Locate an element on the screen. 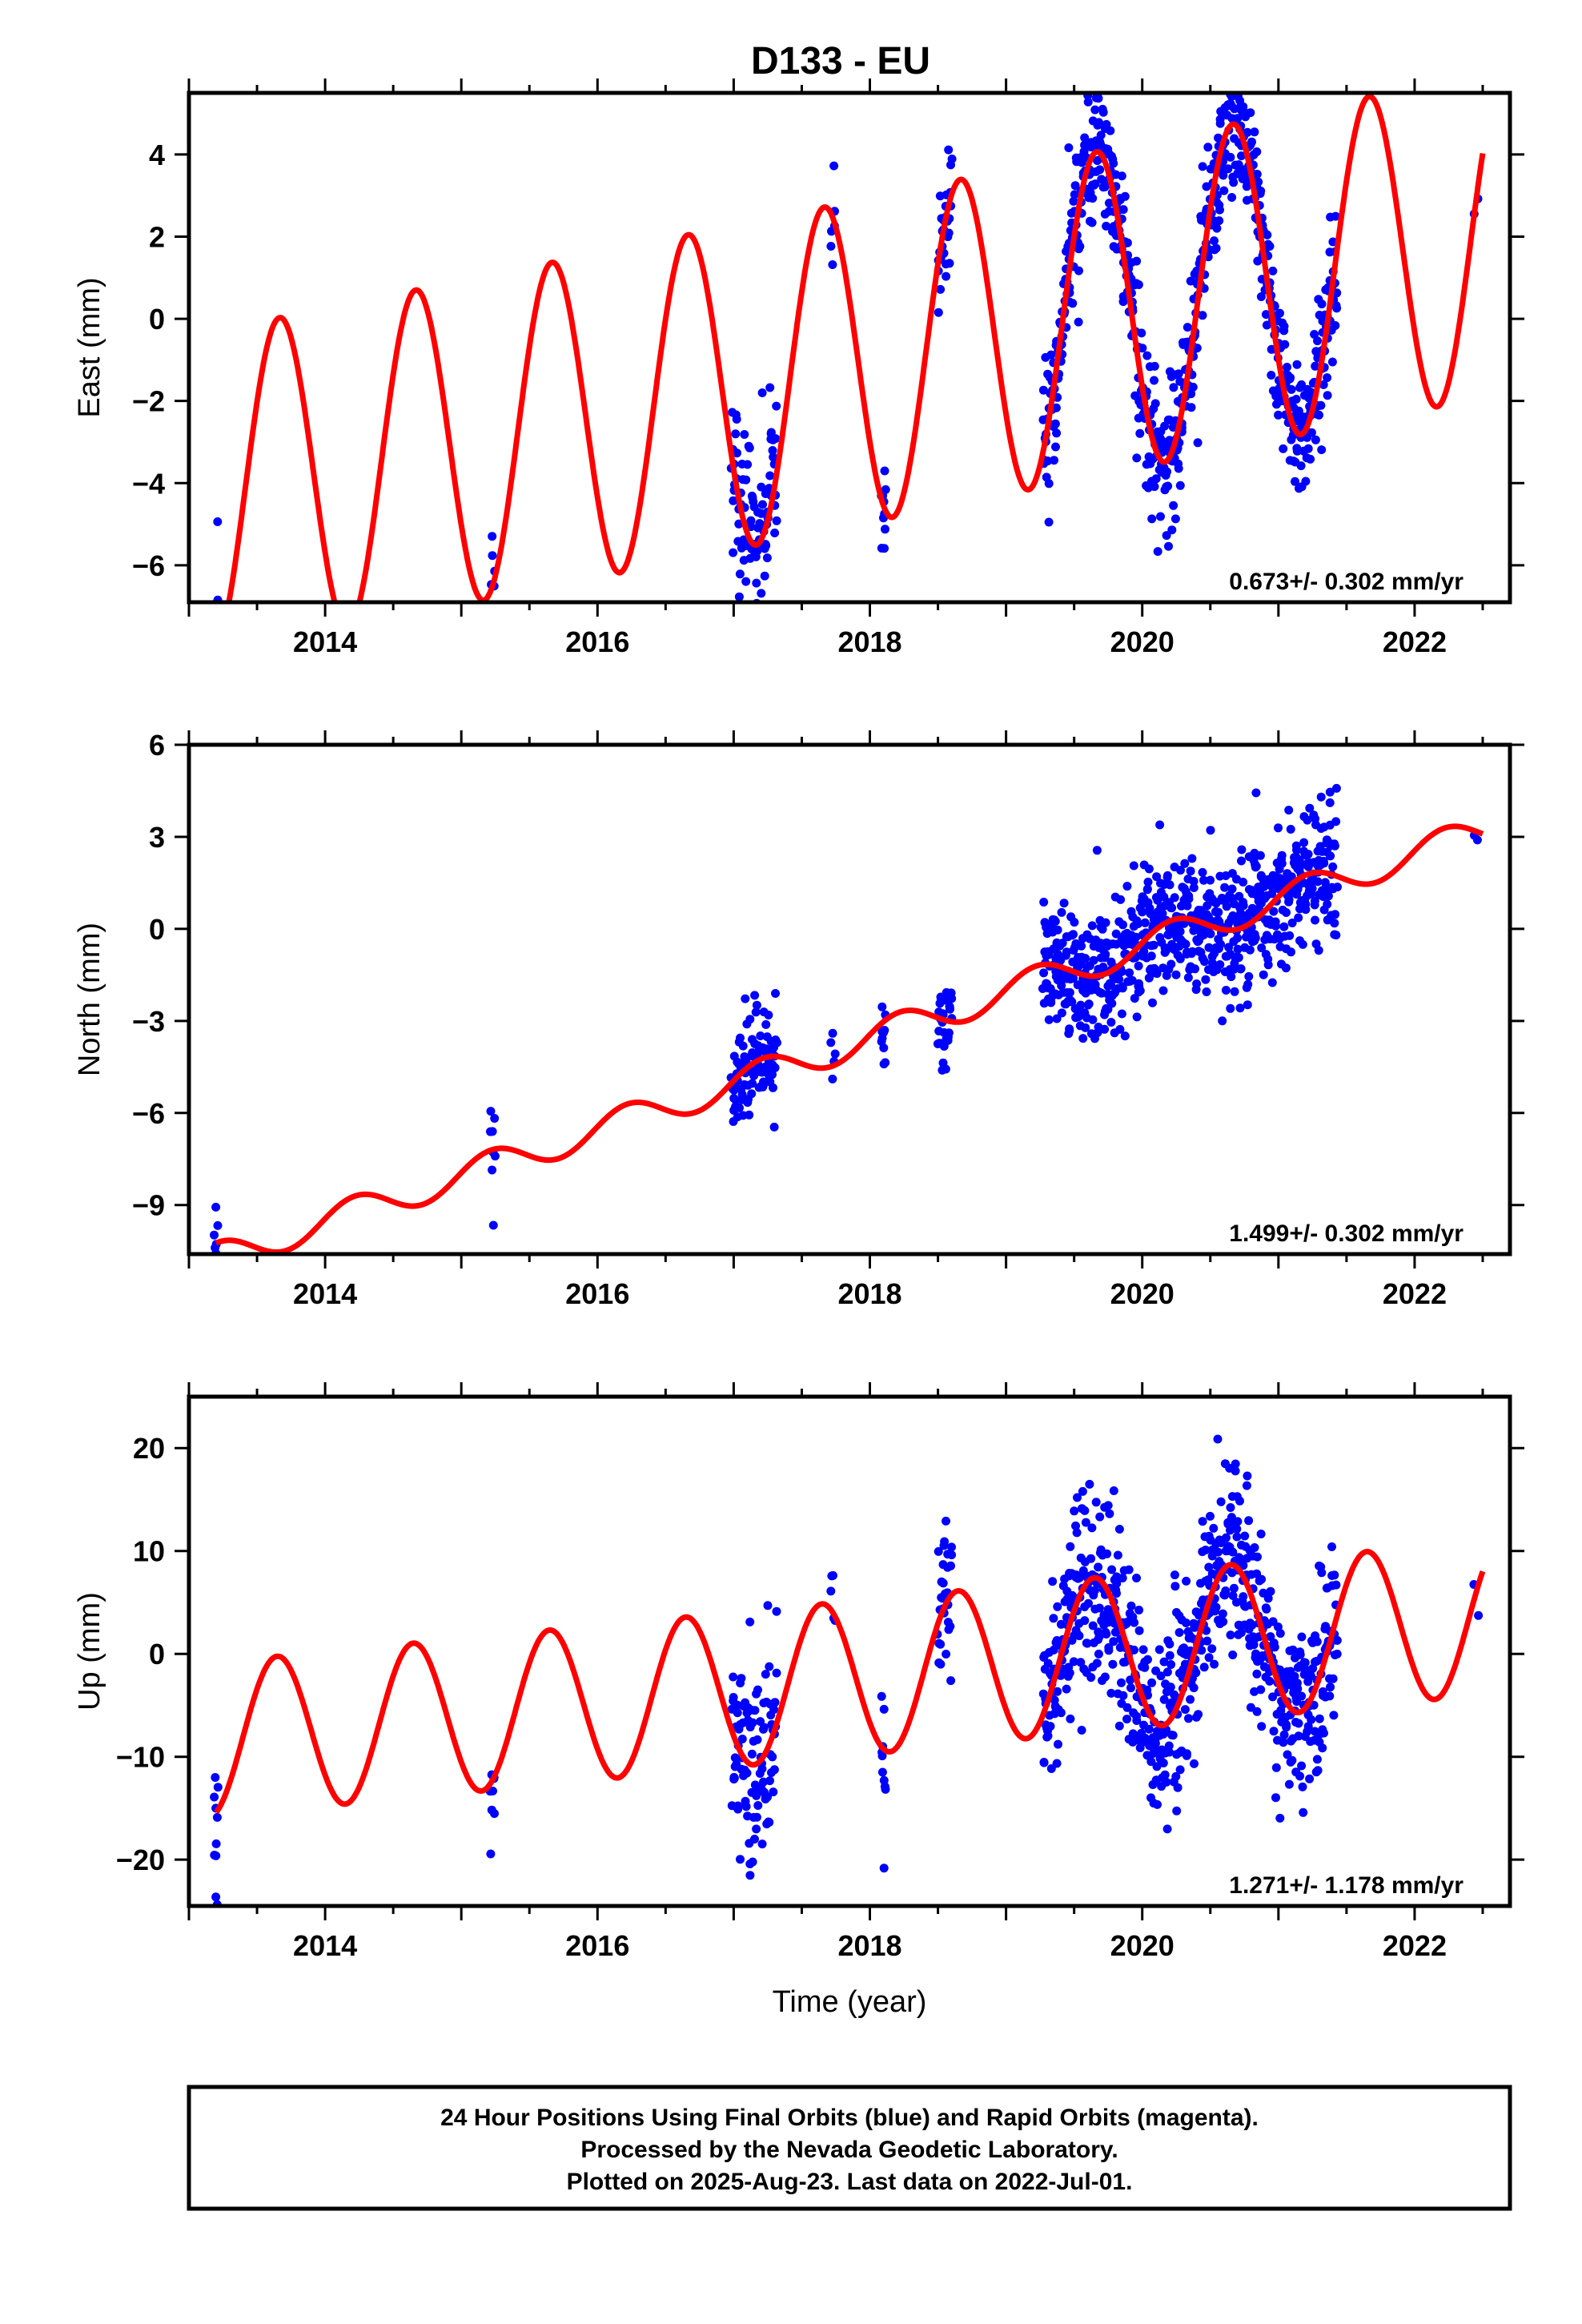 Image resolution: width=1582 pixels, height=2324 pixels. footer-frame is located at coordinates (849, 2148).